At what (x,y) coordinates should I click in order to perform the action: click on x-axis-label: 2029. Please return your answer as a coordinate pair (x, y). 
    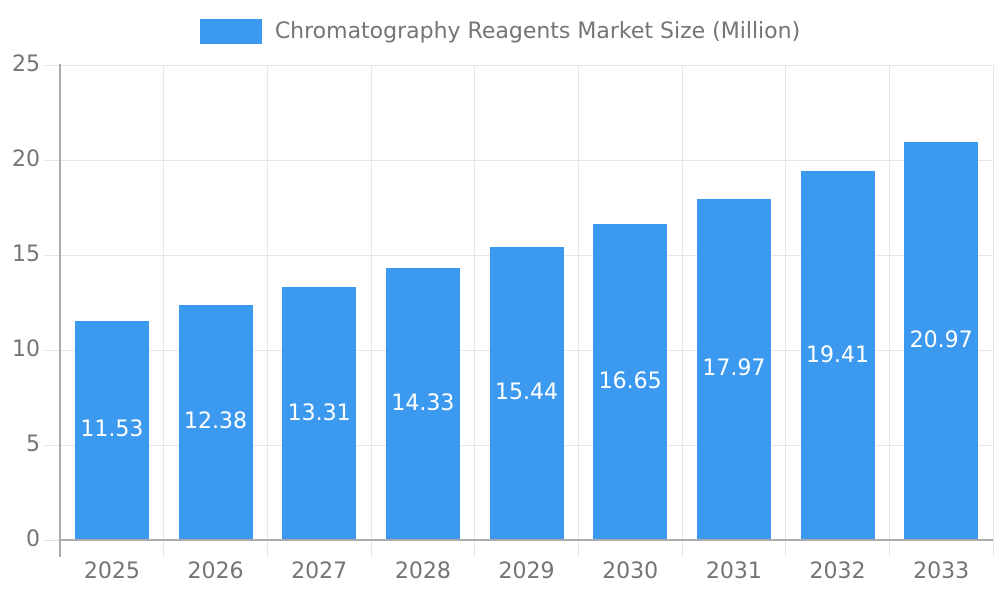
    Looking at the image, I should click on (526, 571).